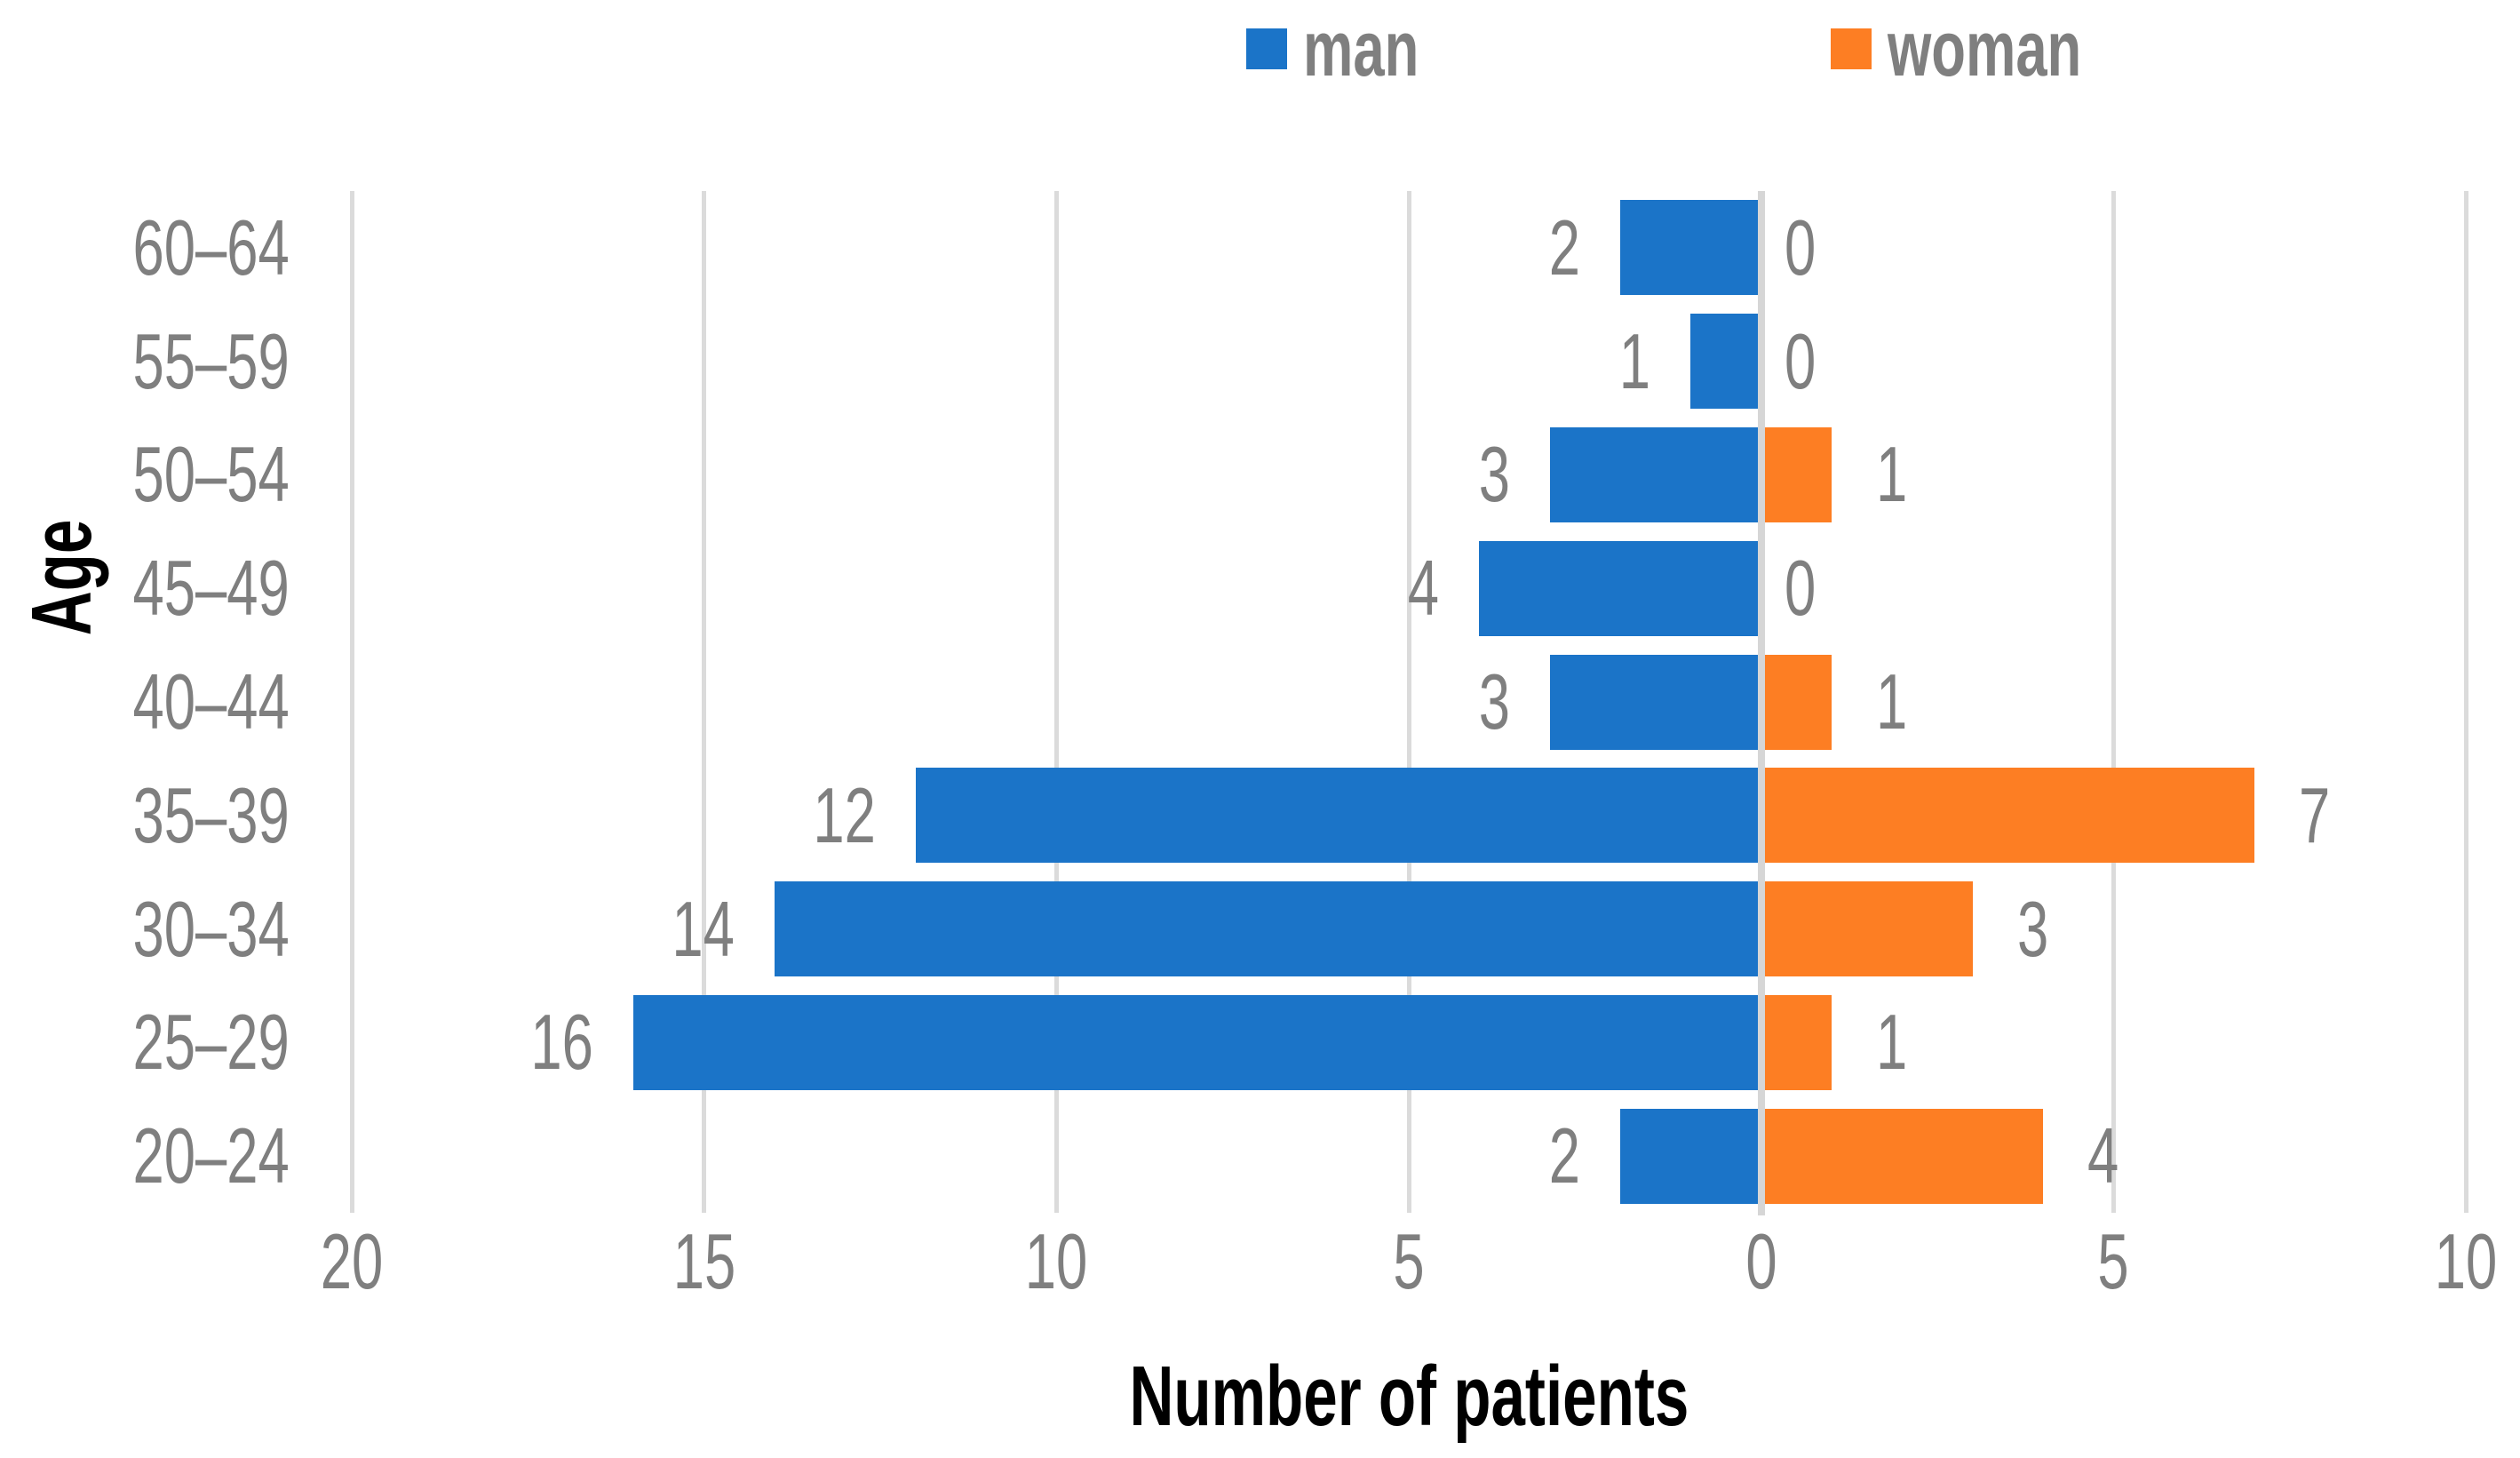 The width and height of the screenshot is (2520, 1458). I want to click on data-label-man: 16, so click(562, 1042).